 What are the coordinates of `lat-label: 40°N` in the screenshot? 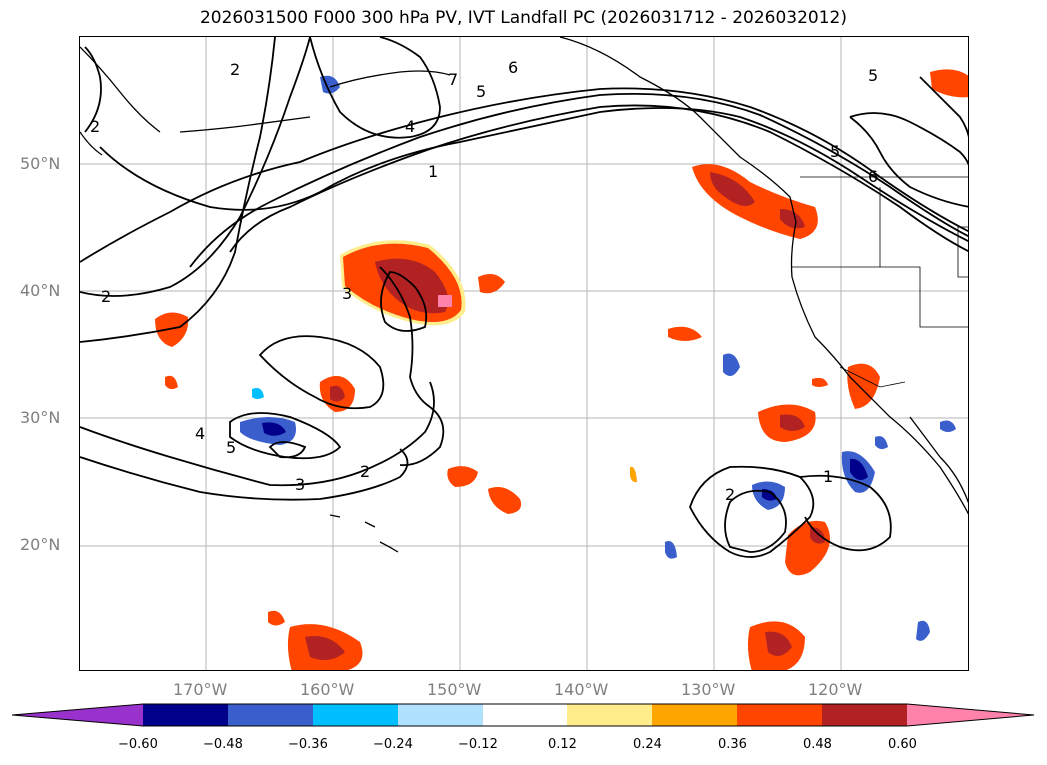 It's located at (40, 290).